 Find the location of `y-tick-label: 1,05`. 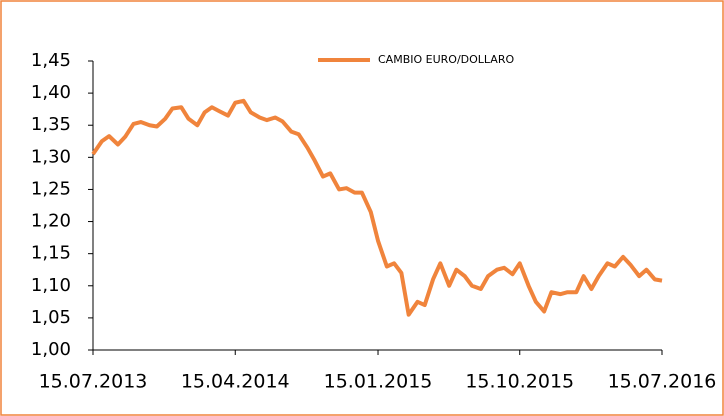

y-tick-label: 1,05 is located at coordinates (51, 317).